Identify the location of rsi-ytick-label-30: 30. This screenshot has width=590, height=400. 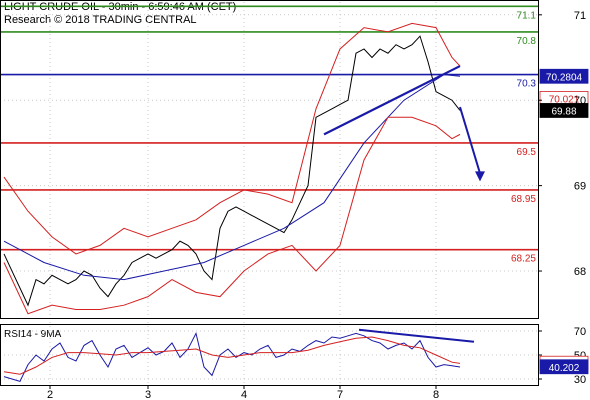
(580, 380).